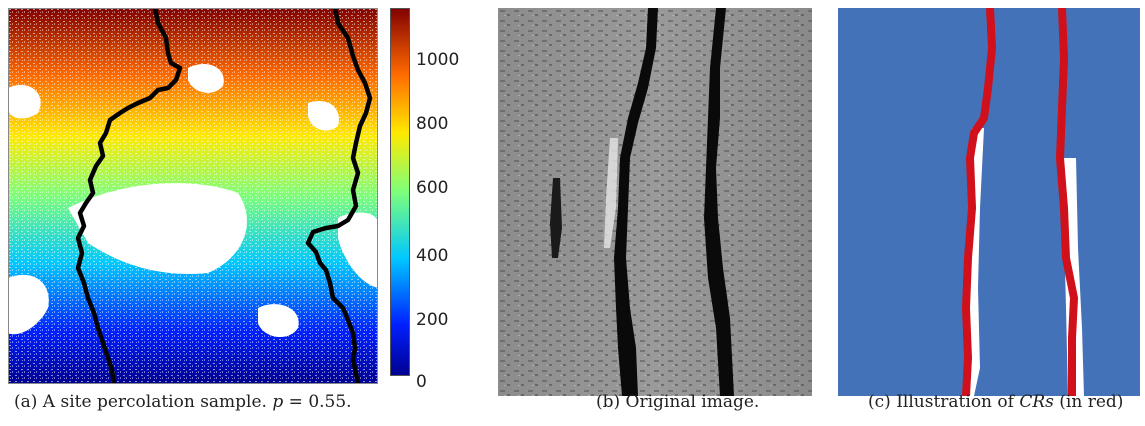 This screenshot has height=426, width=1145. Describe the element at coordinates (278, 321) in the screenshot. I see `hole-lower` at that location.